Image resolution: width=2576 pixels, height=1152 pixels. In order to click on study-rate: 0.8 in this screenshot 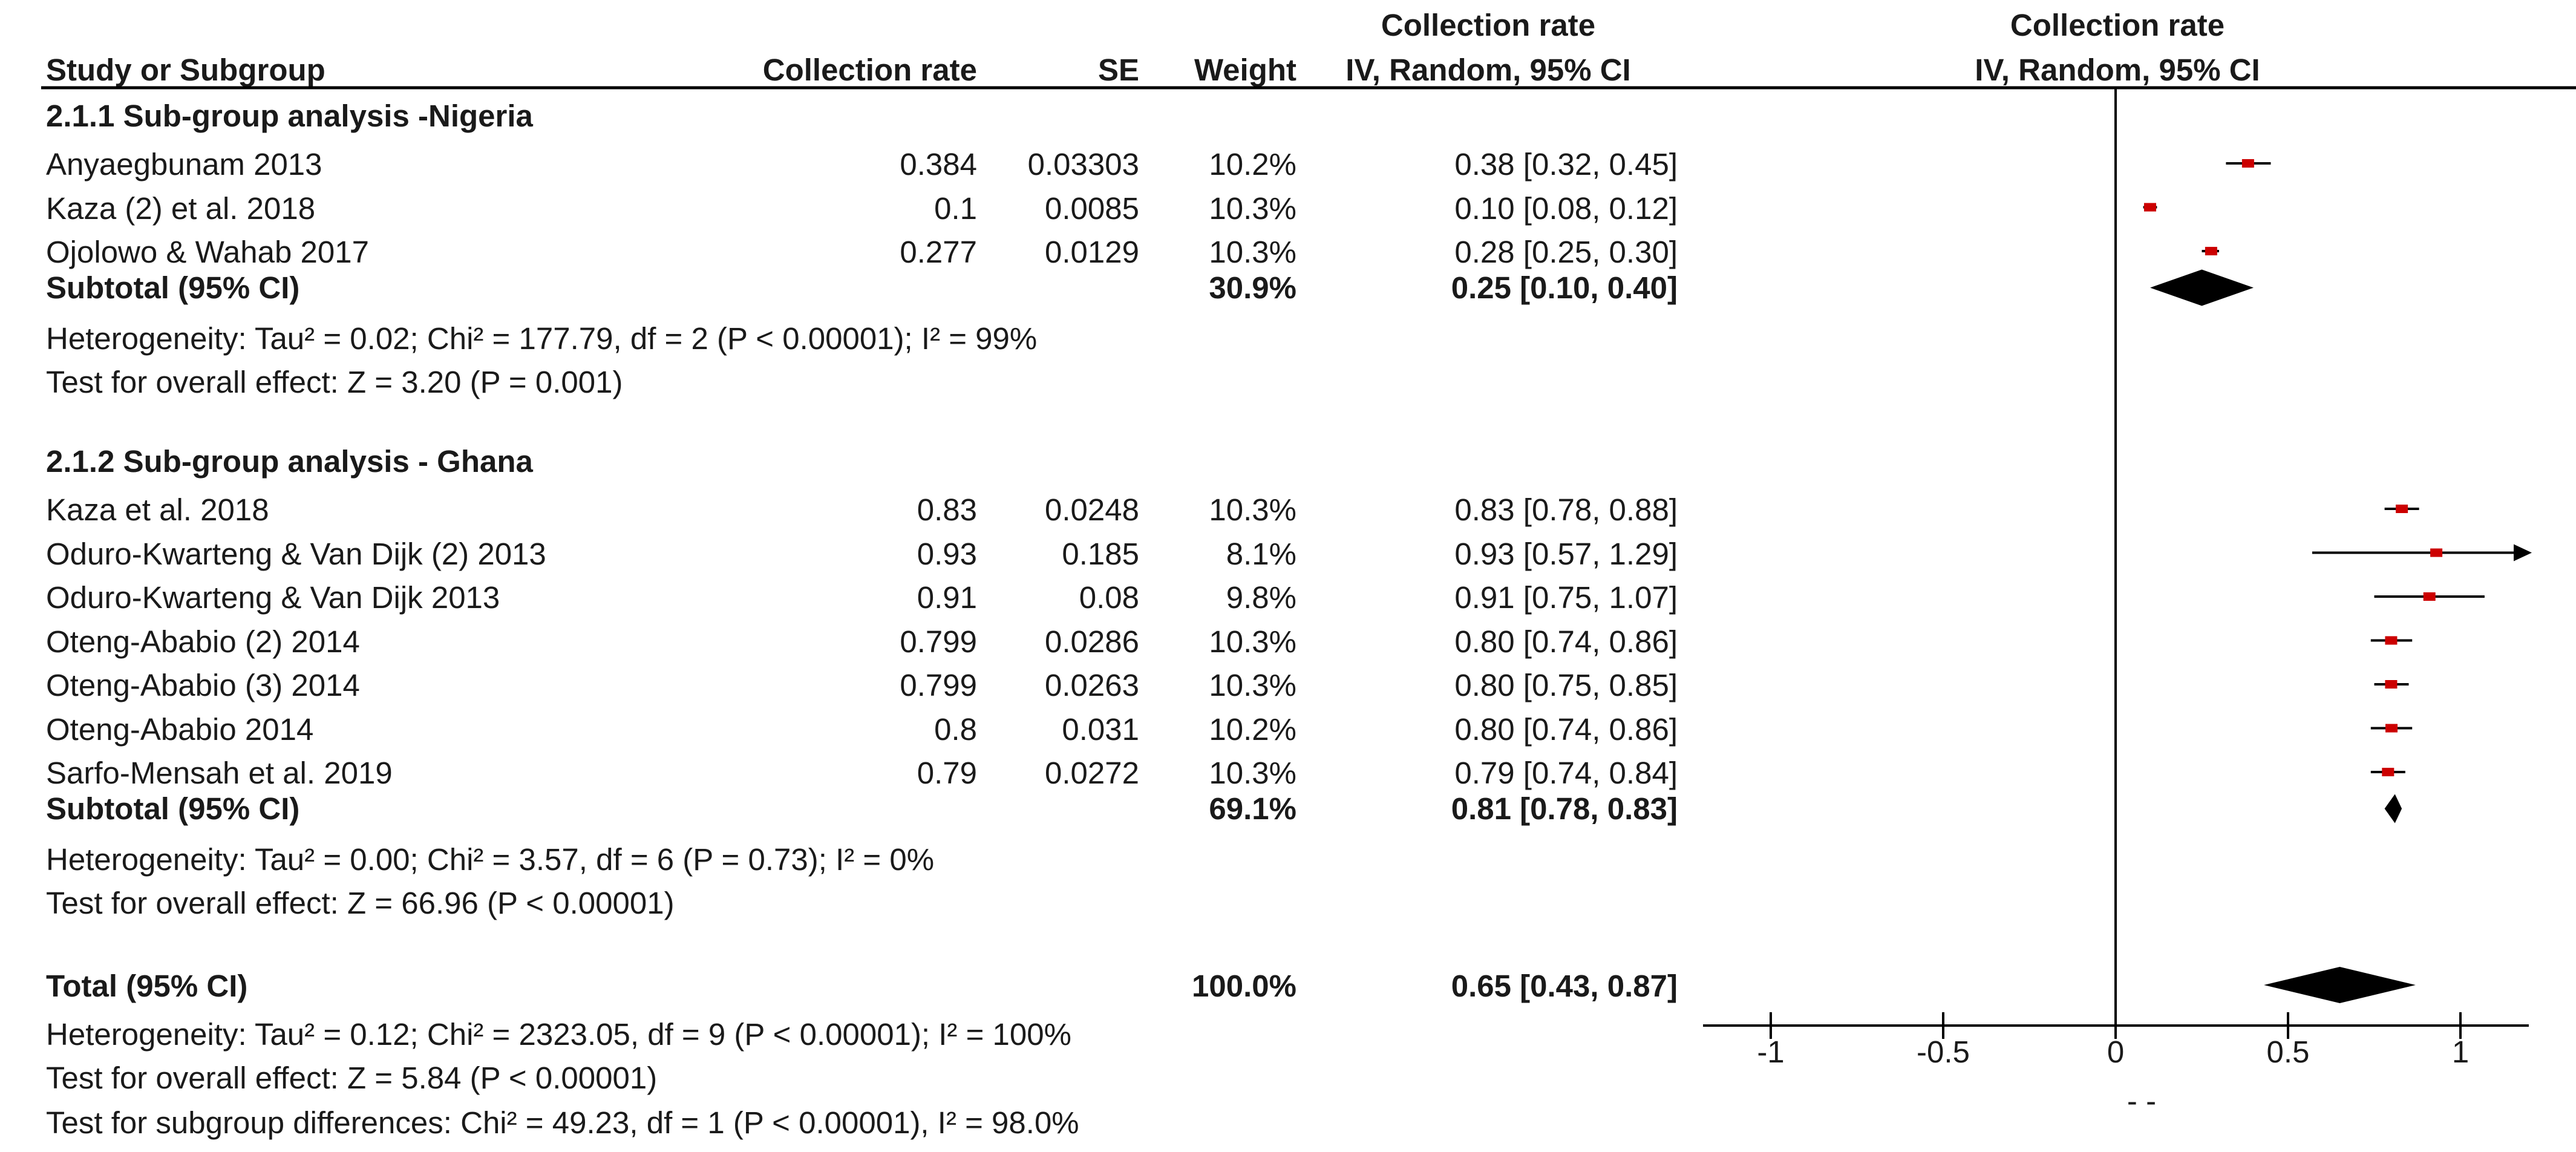, I will do `click(955, 729)`.